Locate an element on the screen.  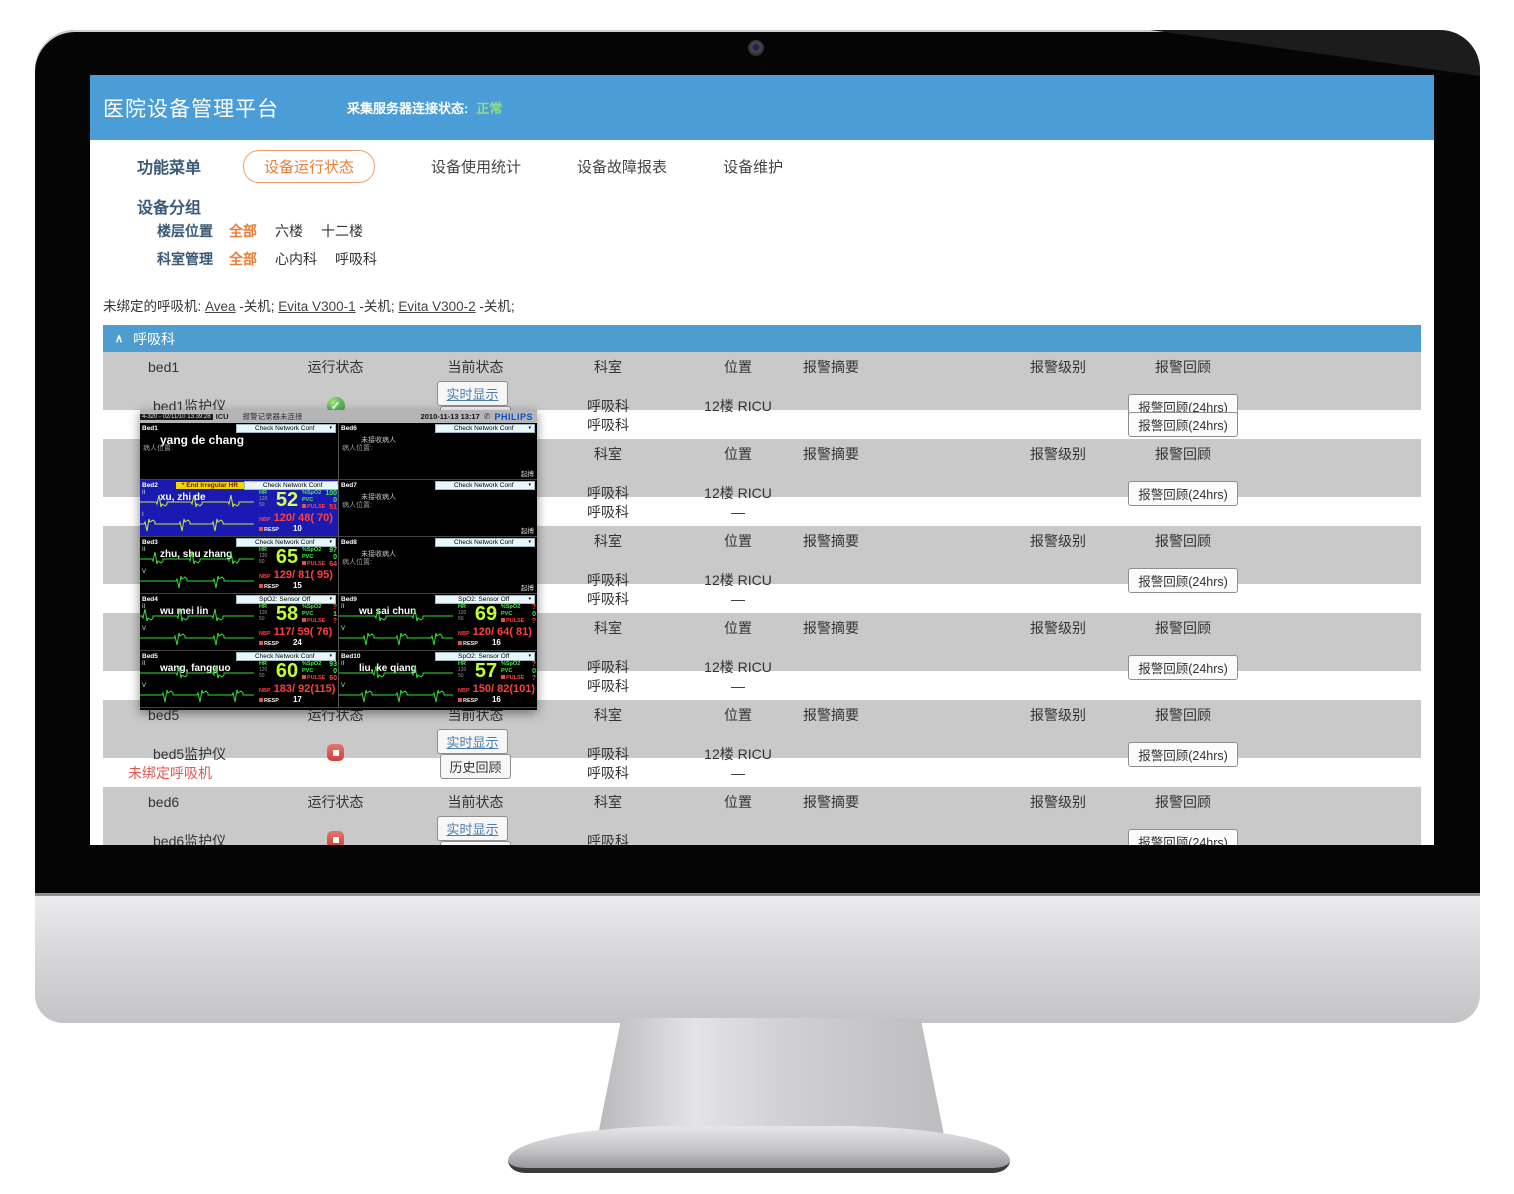
filter-dept-cardiology: 心内科 is located at coordinates (296, 259).